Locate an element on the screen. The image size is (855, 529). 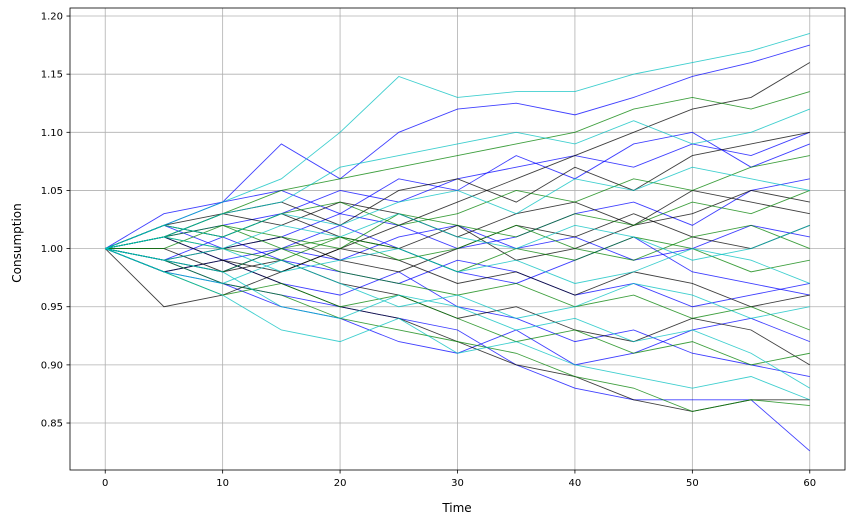
x-tick-label: 30 is located at coordinates (457, 483).